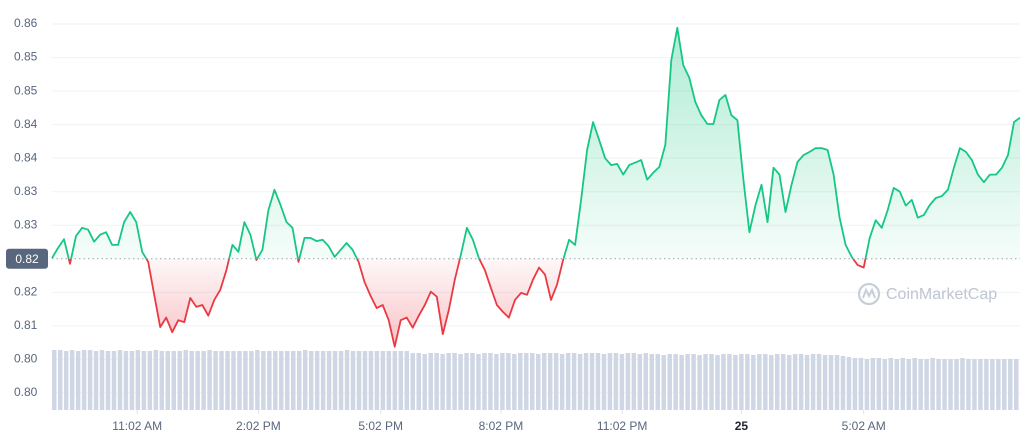 This screenshot has width=1021, height=440. What do you see at coordinates (941, 294) in the screenshot?
I see `watermark-text: CoinMarketCap` at bounding box center [941, 294].